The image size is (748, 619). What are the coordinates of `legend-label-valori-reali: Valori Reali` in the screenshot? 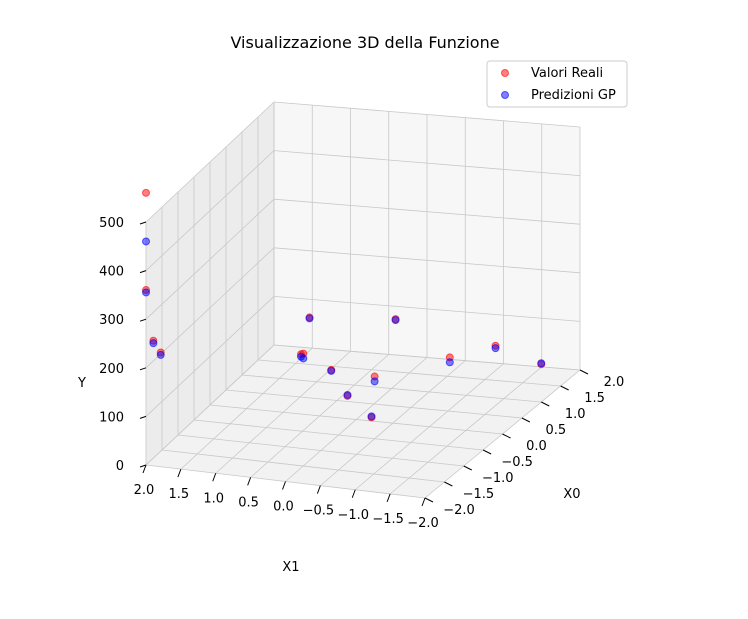 It's located at (567, 73).